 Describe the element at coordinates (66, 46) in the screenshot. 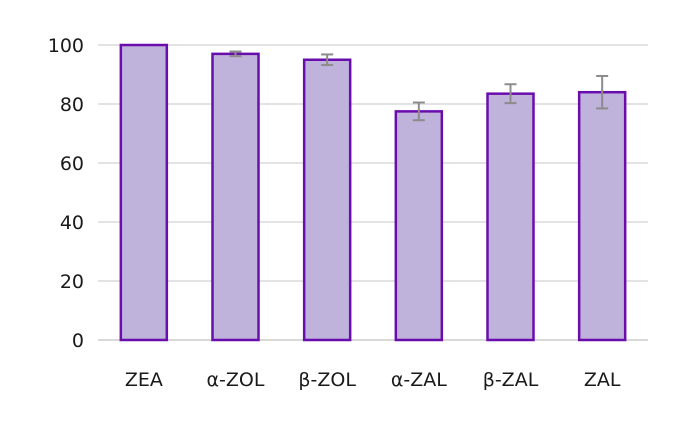

I see `y-tick-label: 100` at that location.